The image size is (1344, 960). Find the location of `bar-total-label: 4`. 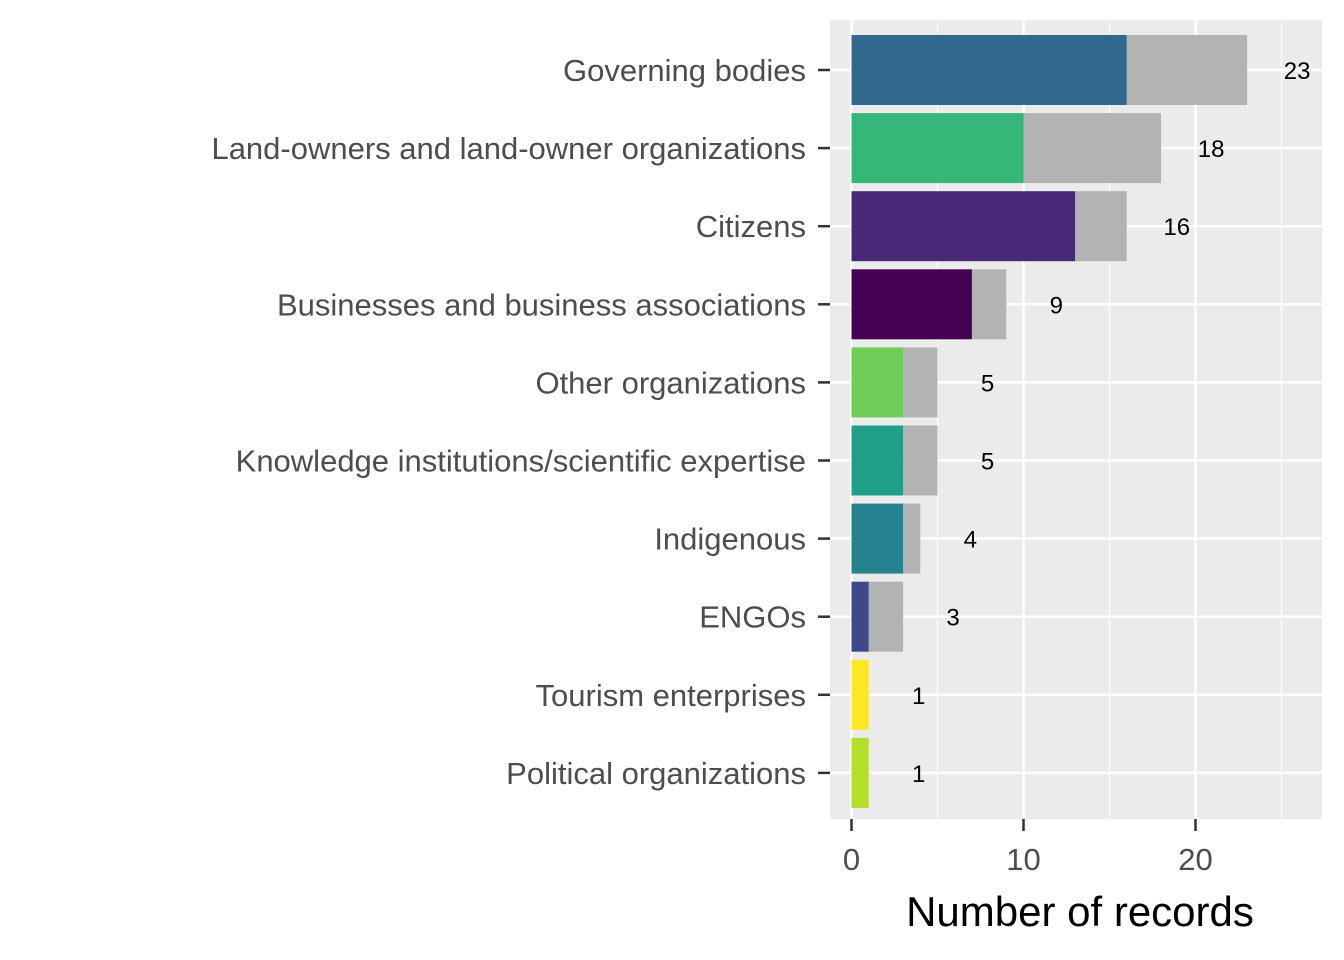

bar-total-label: 4 is located at coordinates (970, 540).